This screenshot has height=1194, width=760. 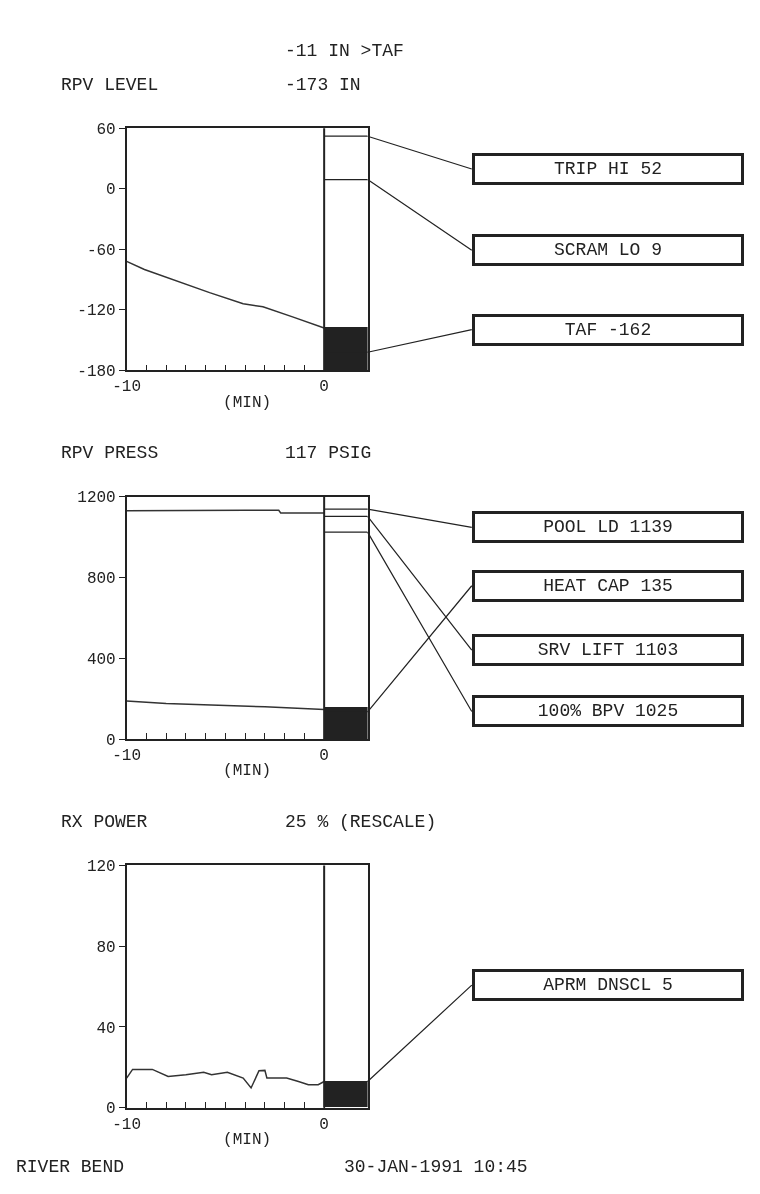 What do you see at coordinates (101, 659) in the screenshot?
I see `y-tick-label: 400` at bounding box center [101, 659].